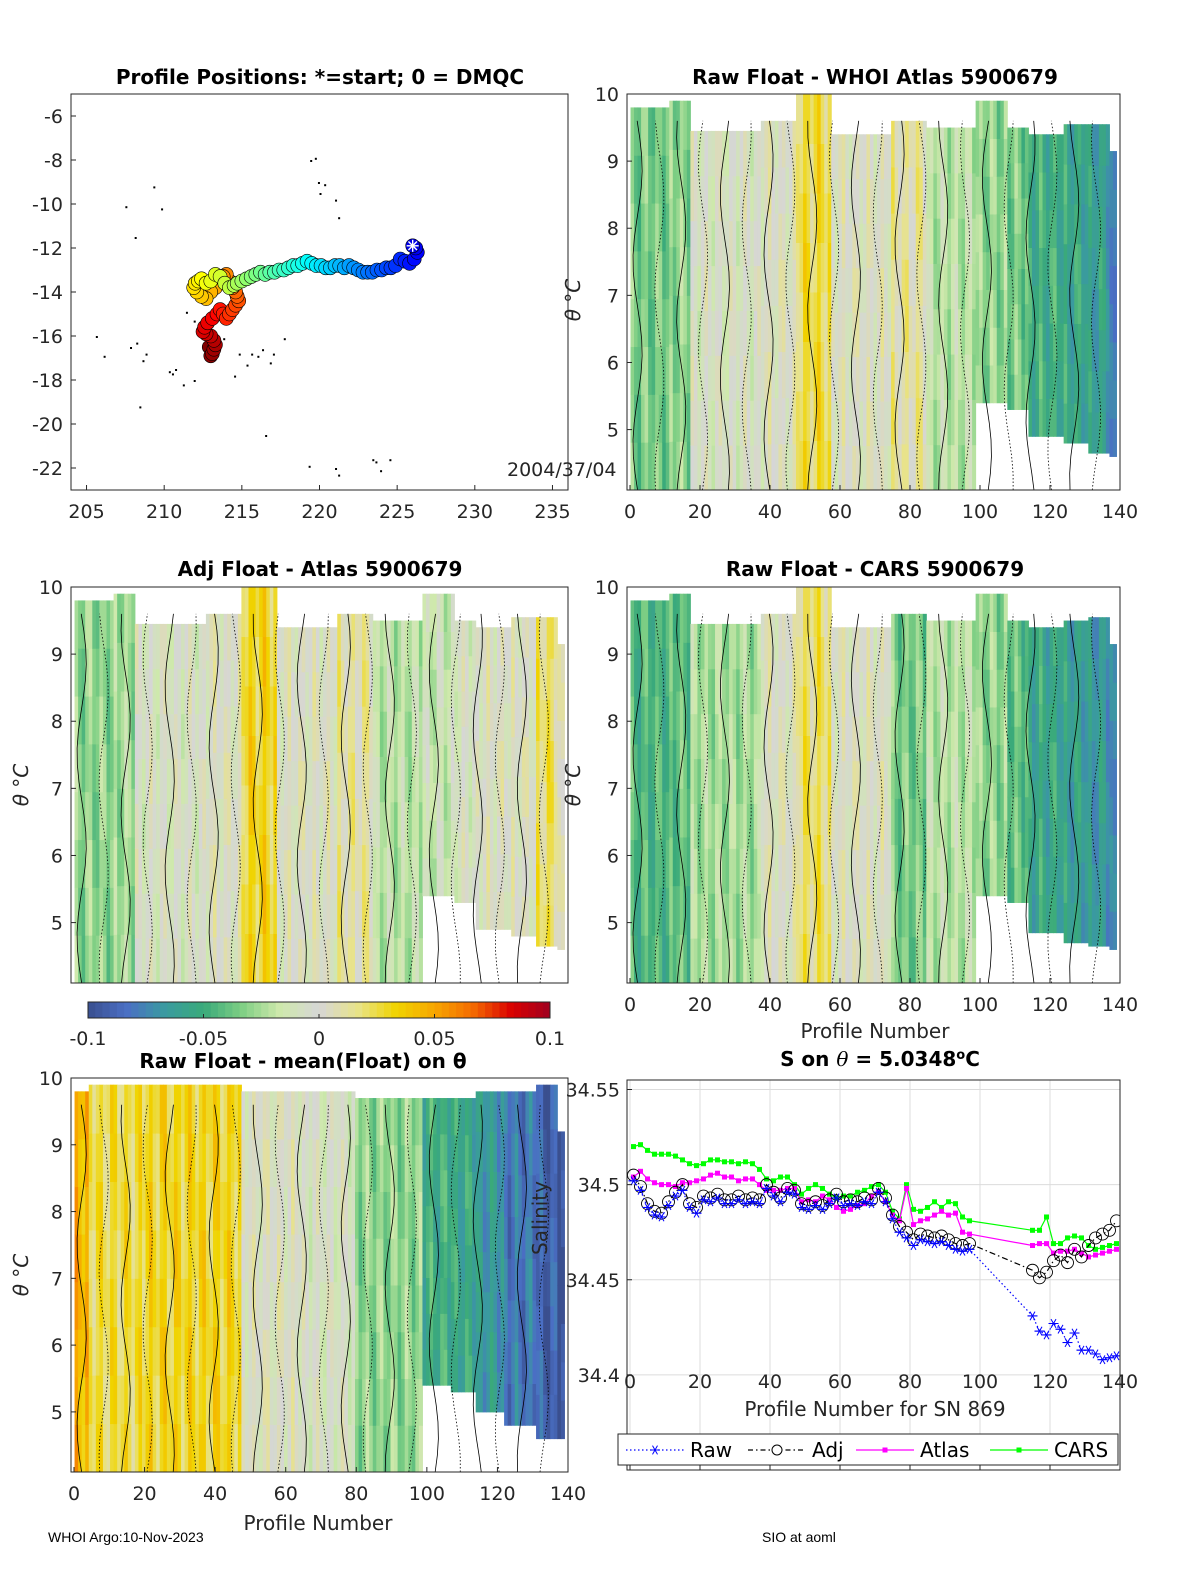  Describe the element at coordinates (1050, 512) in the screenshot. I see `x-tick-label: 120` at that location.